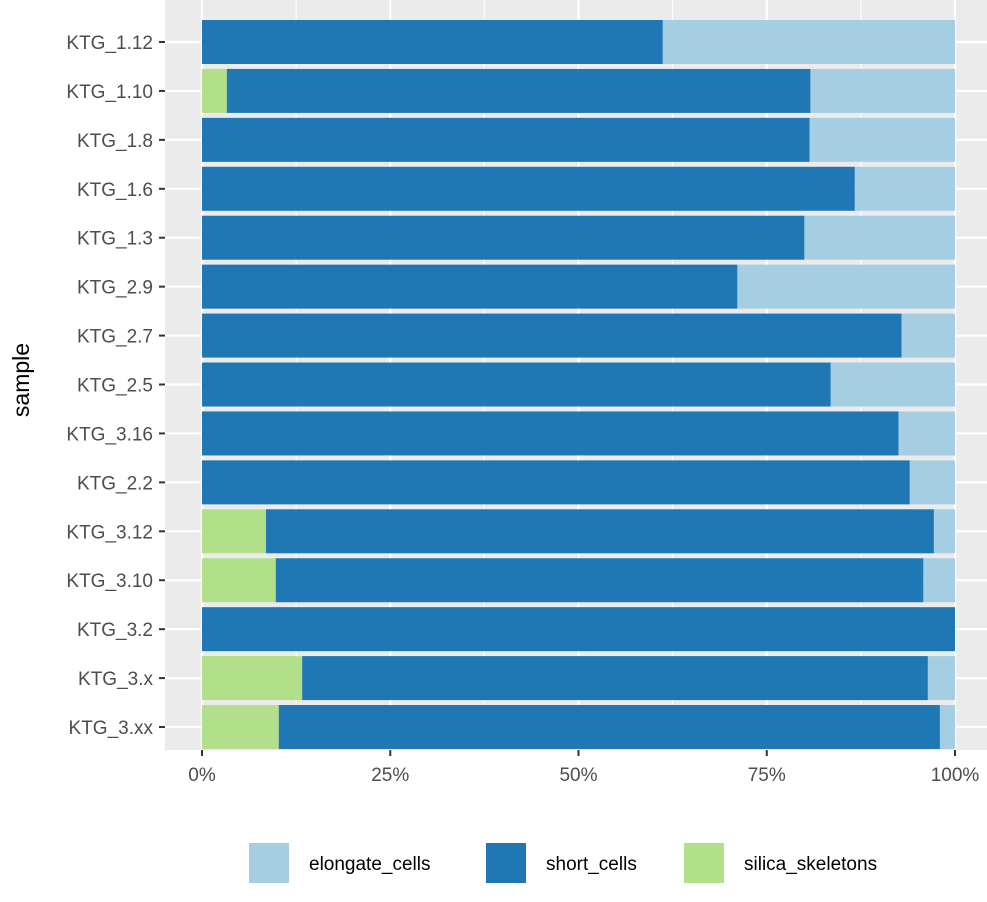 The height and width of the screenshot is (902, 987). Describe the element at coordinates (506, 863) in the screenshot. I see `legend-key-short-cells` at that location.